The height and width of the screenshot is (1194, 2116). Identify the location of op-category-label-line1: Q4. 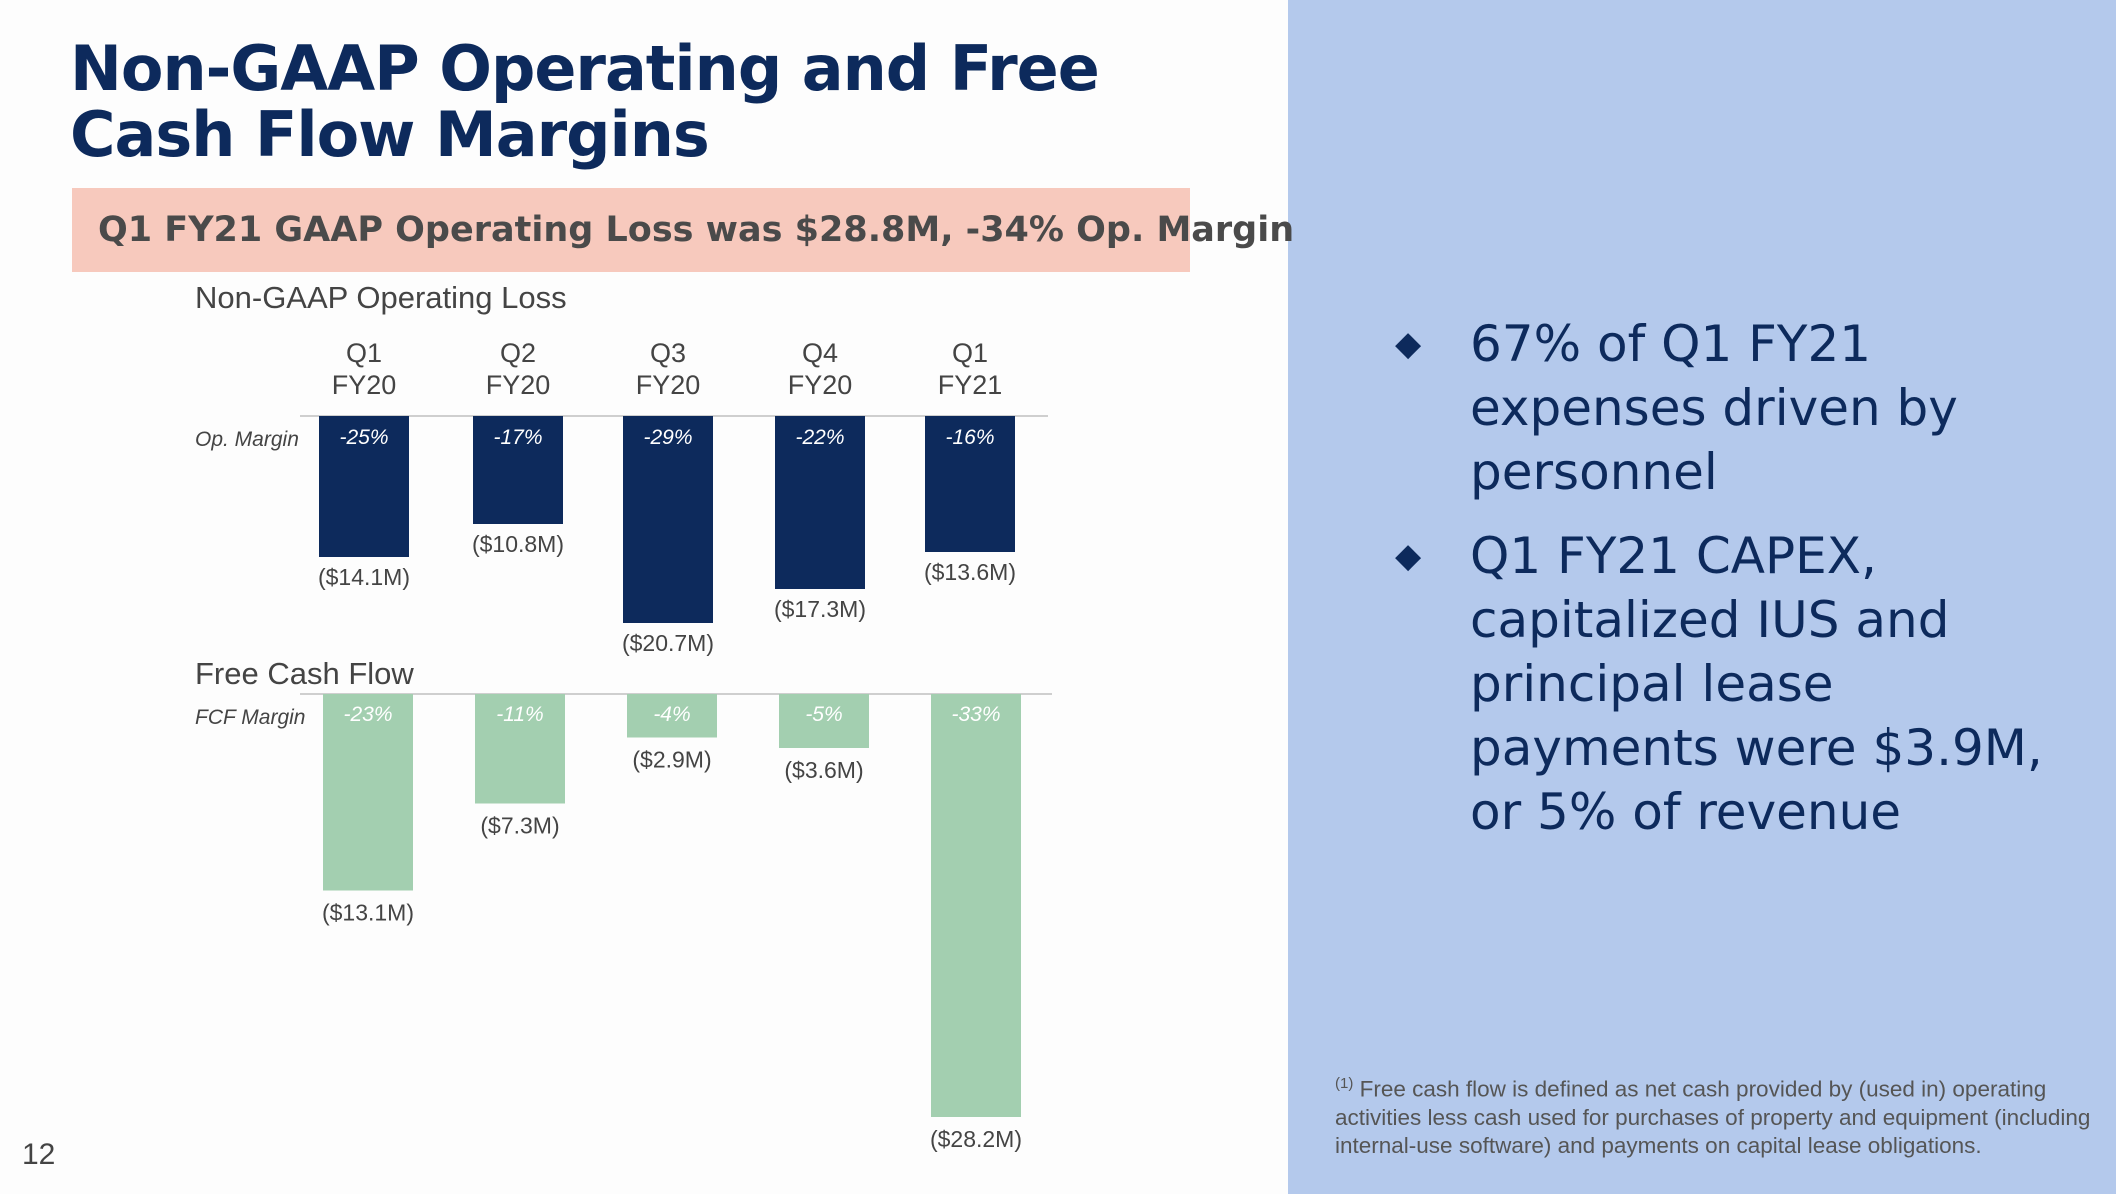
(820, 353).